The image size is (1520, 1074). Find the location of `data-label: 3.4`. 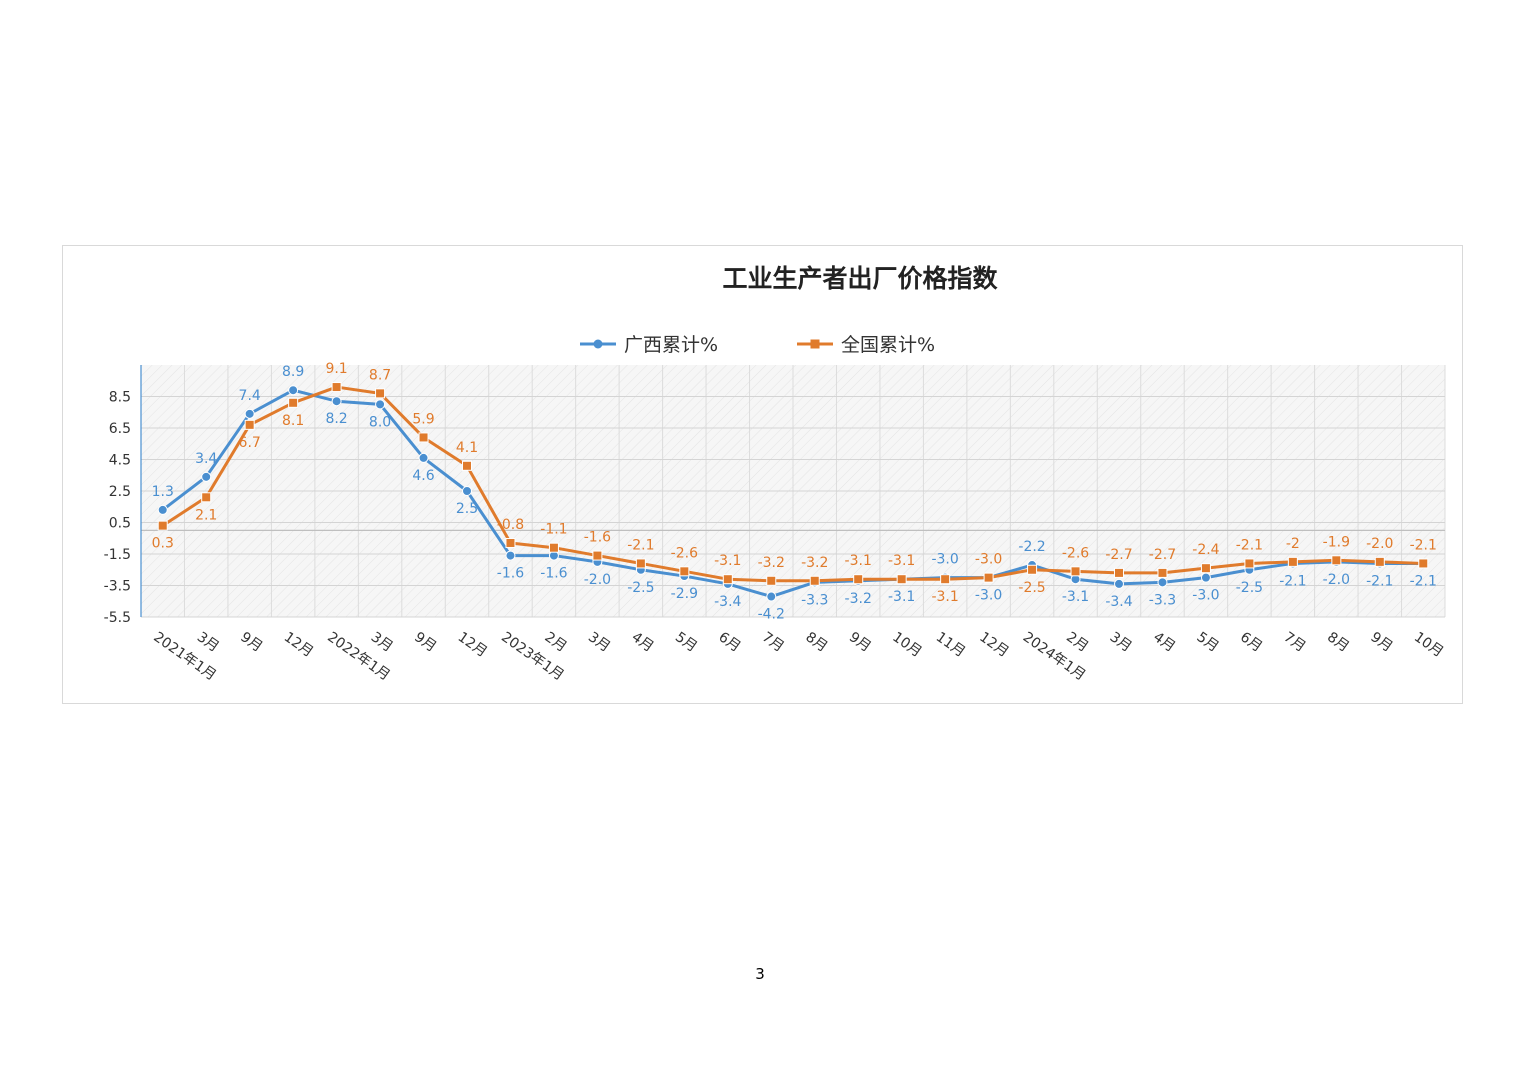

data-label: 3.4 is located at coordinates (206, 459).